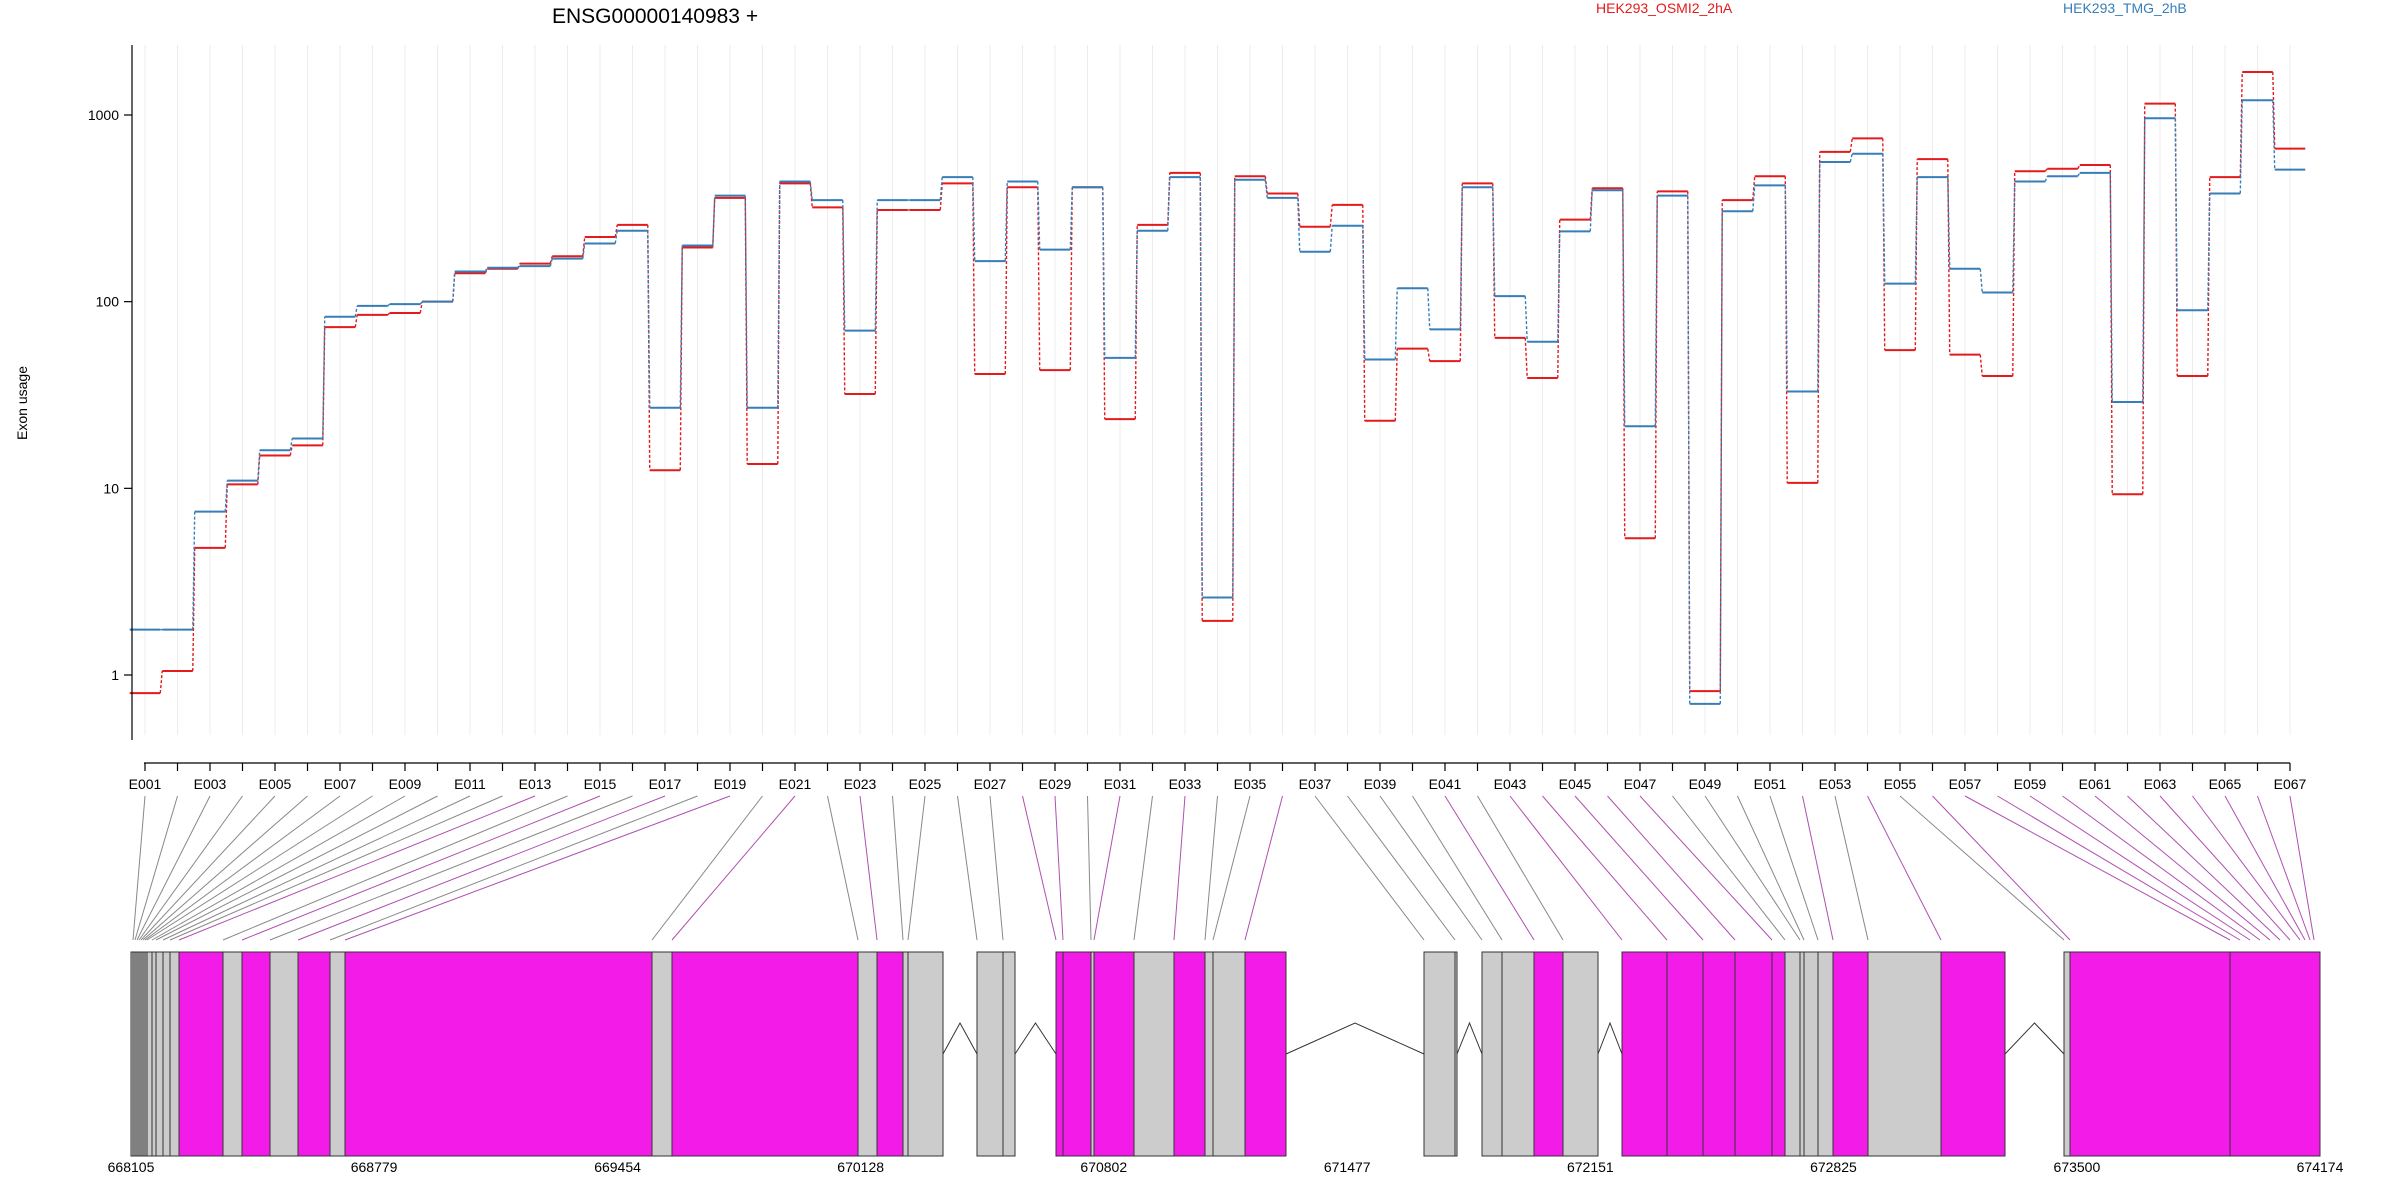  What do you see at coordinates (2225, 868) in the screenshot?
I see `connector-e063` at bounding box center [2225, 868].